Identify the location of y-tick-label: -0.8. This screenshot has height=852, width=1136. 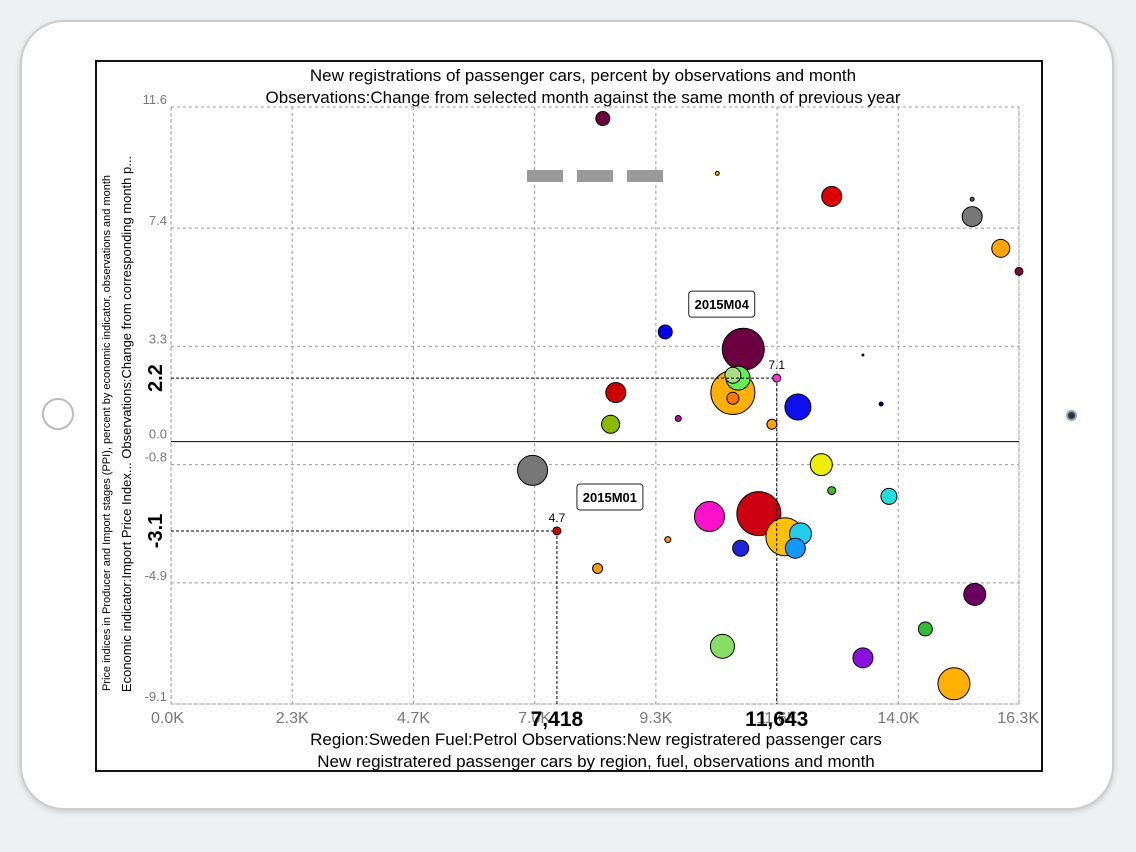
(156, 457).